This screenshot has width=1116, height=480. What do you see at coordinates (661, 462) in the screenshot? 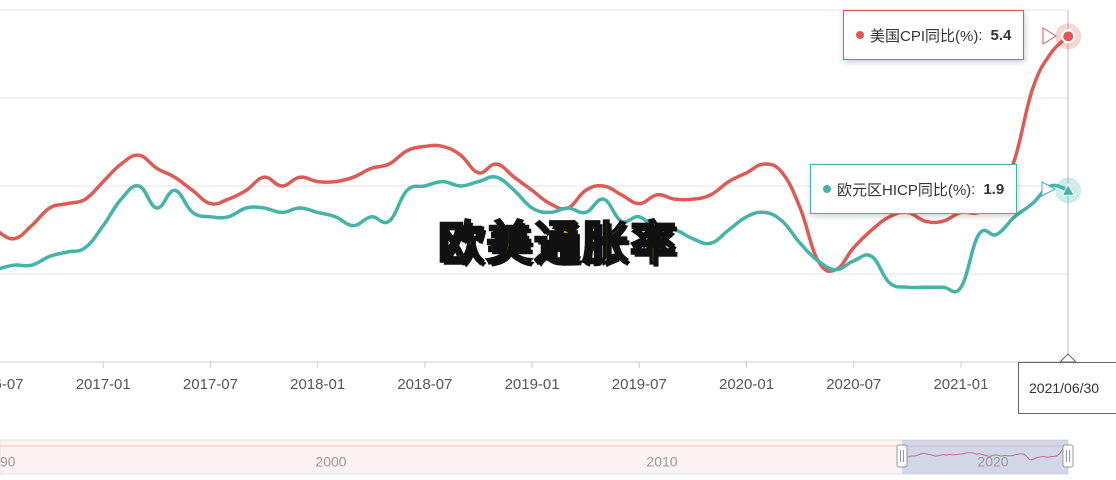
I see `slider-label: 2010` at bounding box center [661, 462].